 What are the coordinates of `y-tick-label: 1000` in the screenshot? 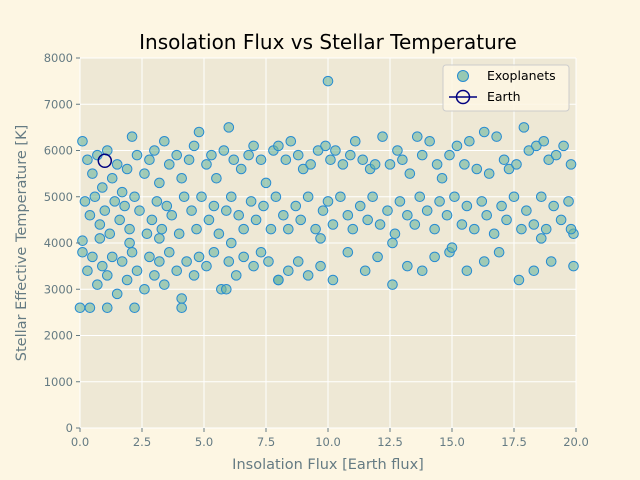 It's located at (58, 382).